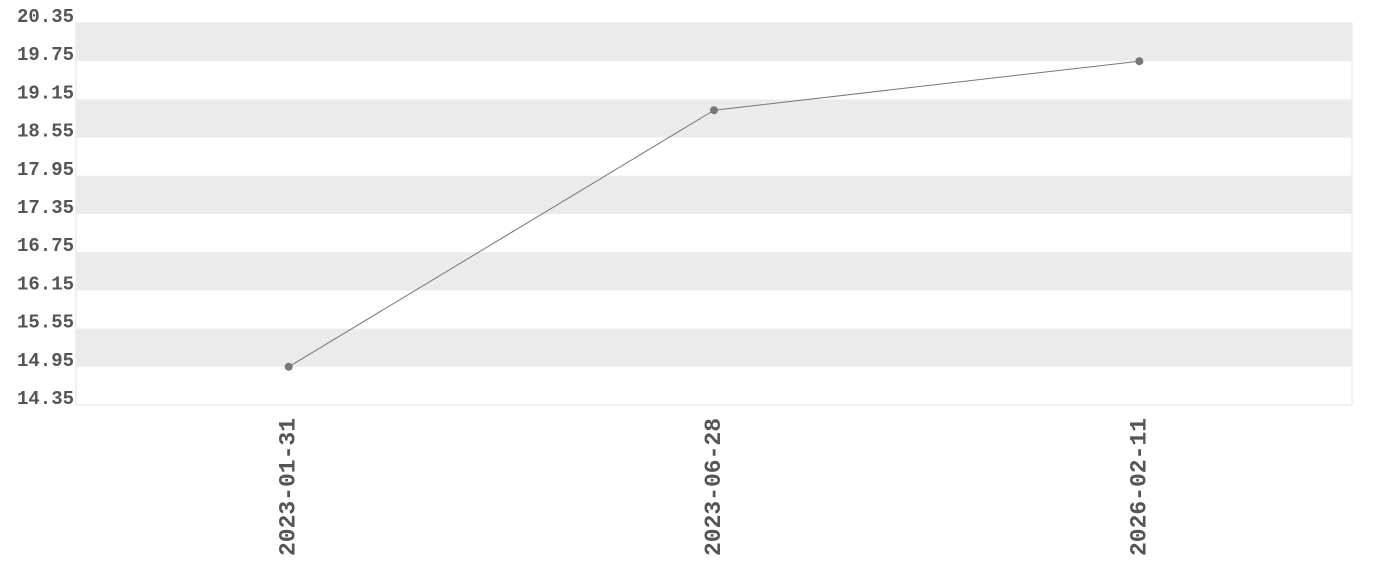  Describe the element at coordinates (45, 361) in the screenshot. I see `y-tick-label: 14.95` at that location.